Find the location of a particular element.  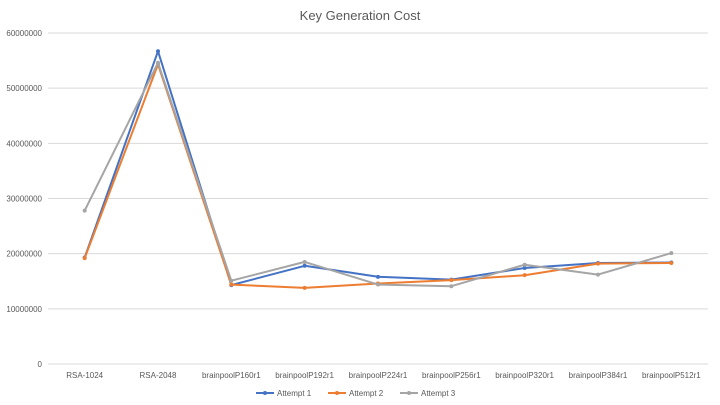

x-tick-label: brainpoolP224r1 is located at coordinates (378, 375).